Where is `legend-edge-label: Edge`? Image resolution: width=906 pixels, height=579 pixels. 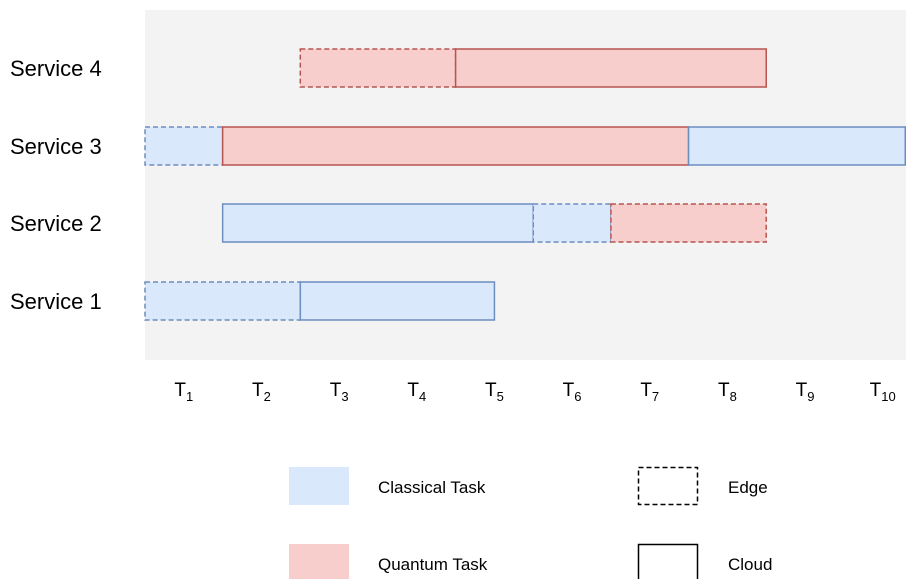 legend-edge-label: Edge is located at coordinates (748, 487).